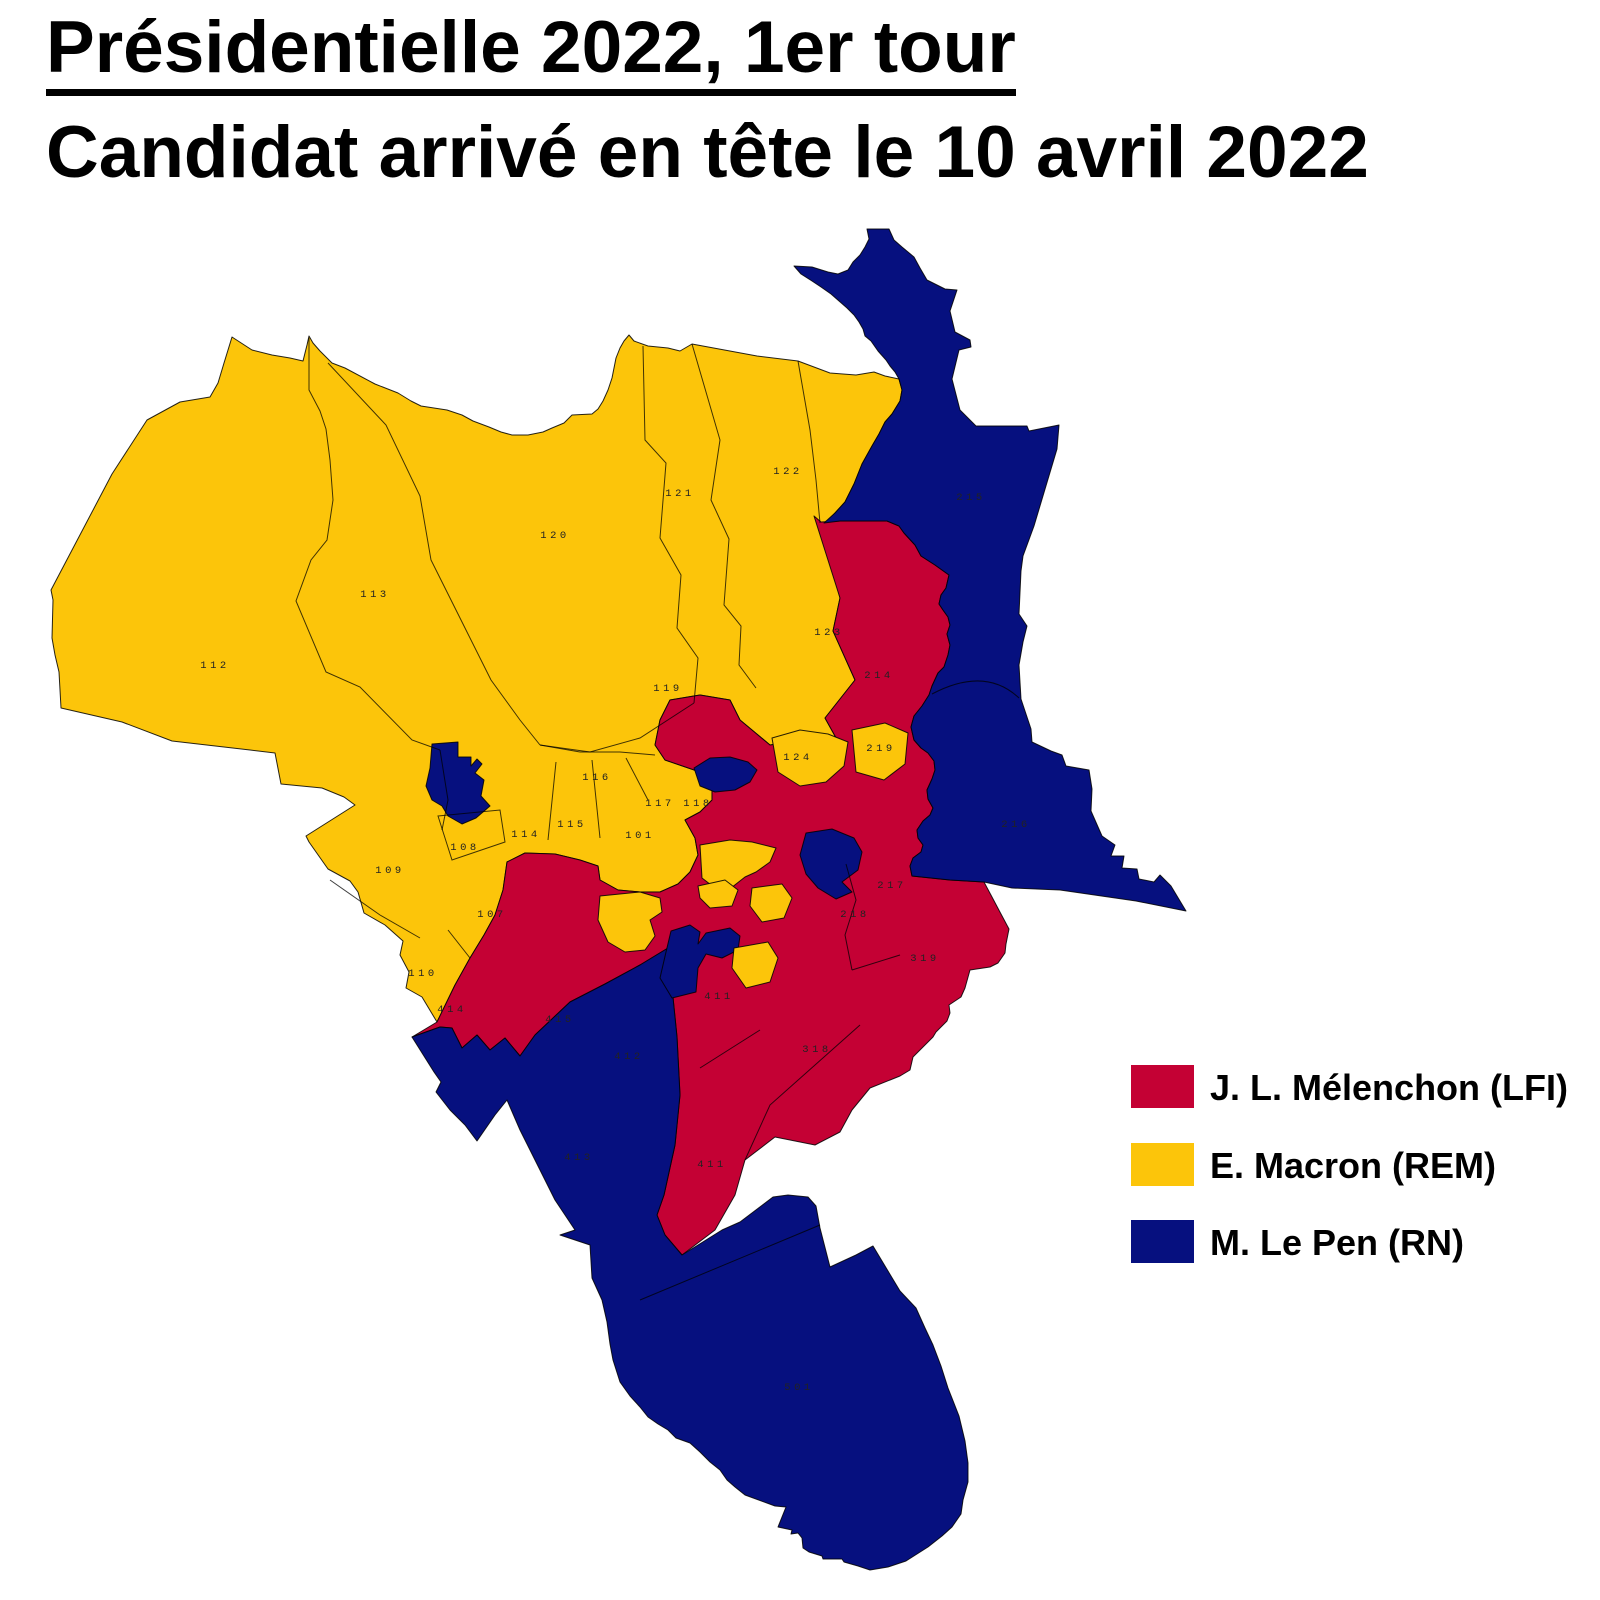  What do you see at coordinates (451, 1010) in the screenshot?
I see `svg-text: 414` at bounding box center [451, 1010].